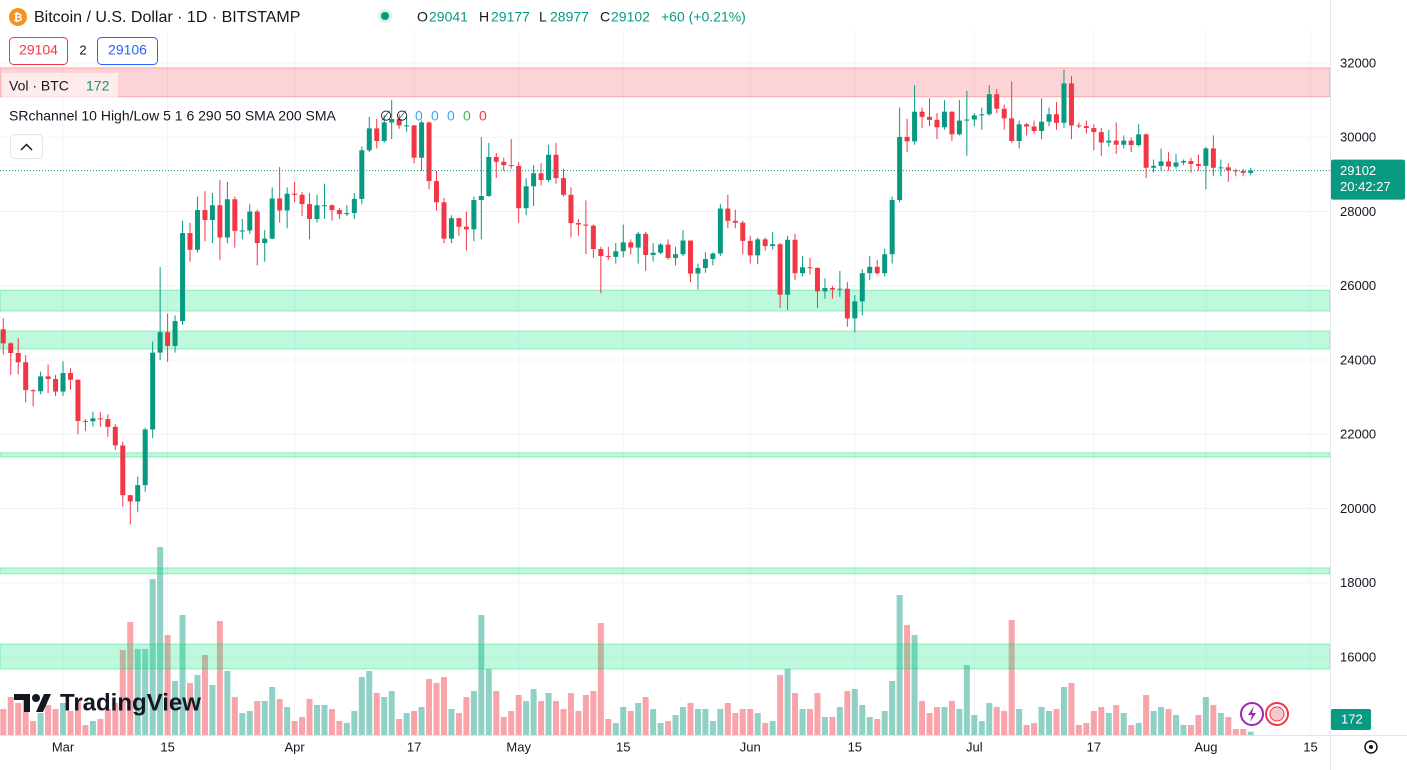  Describe the element at coordinates (433, 116) in the screenshot. I see `indicator-values: ∅ ∅ 0 0 0 0 0` at that location.